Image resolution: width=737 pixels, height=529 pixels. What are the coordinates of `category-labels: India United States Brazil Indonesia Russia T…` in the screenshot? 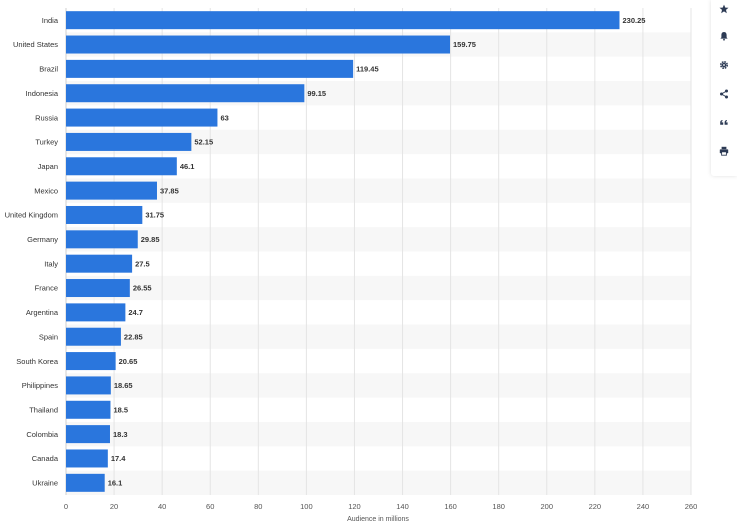 It's located at (32, 252).